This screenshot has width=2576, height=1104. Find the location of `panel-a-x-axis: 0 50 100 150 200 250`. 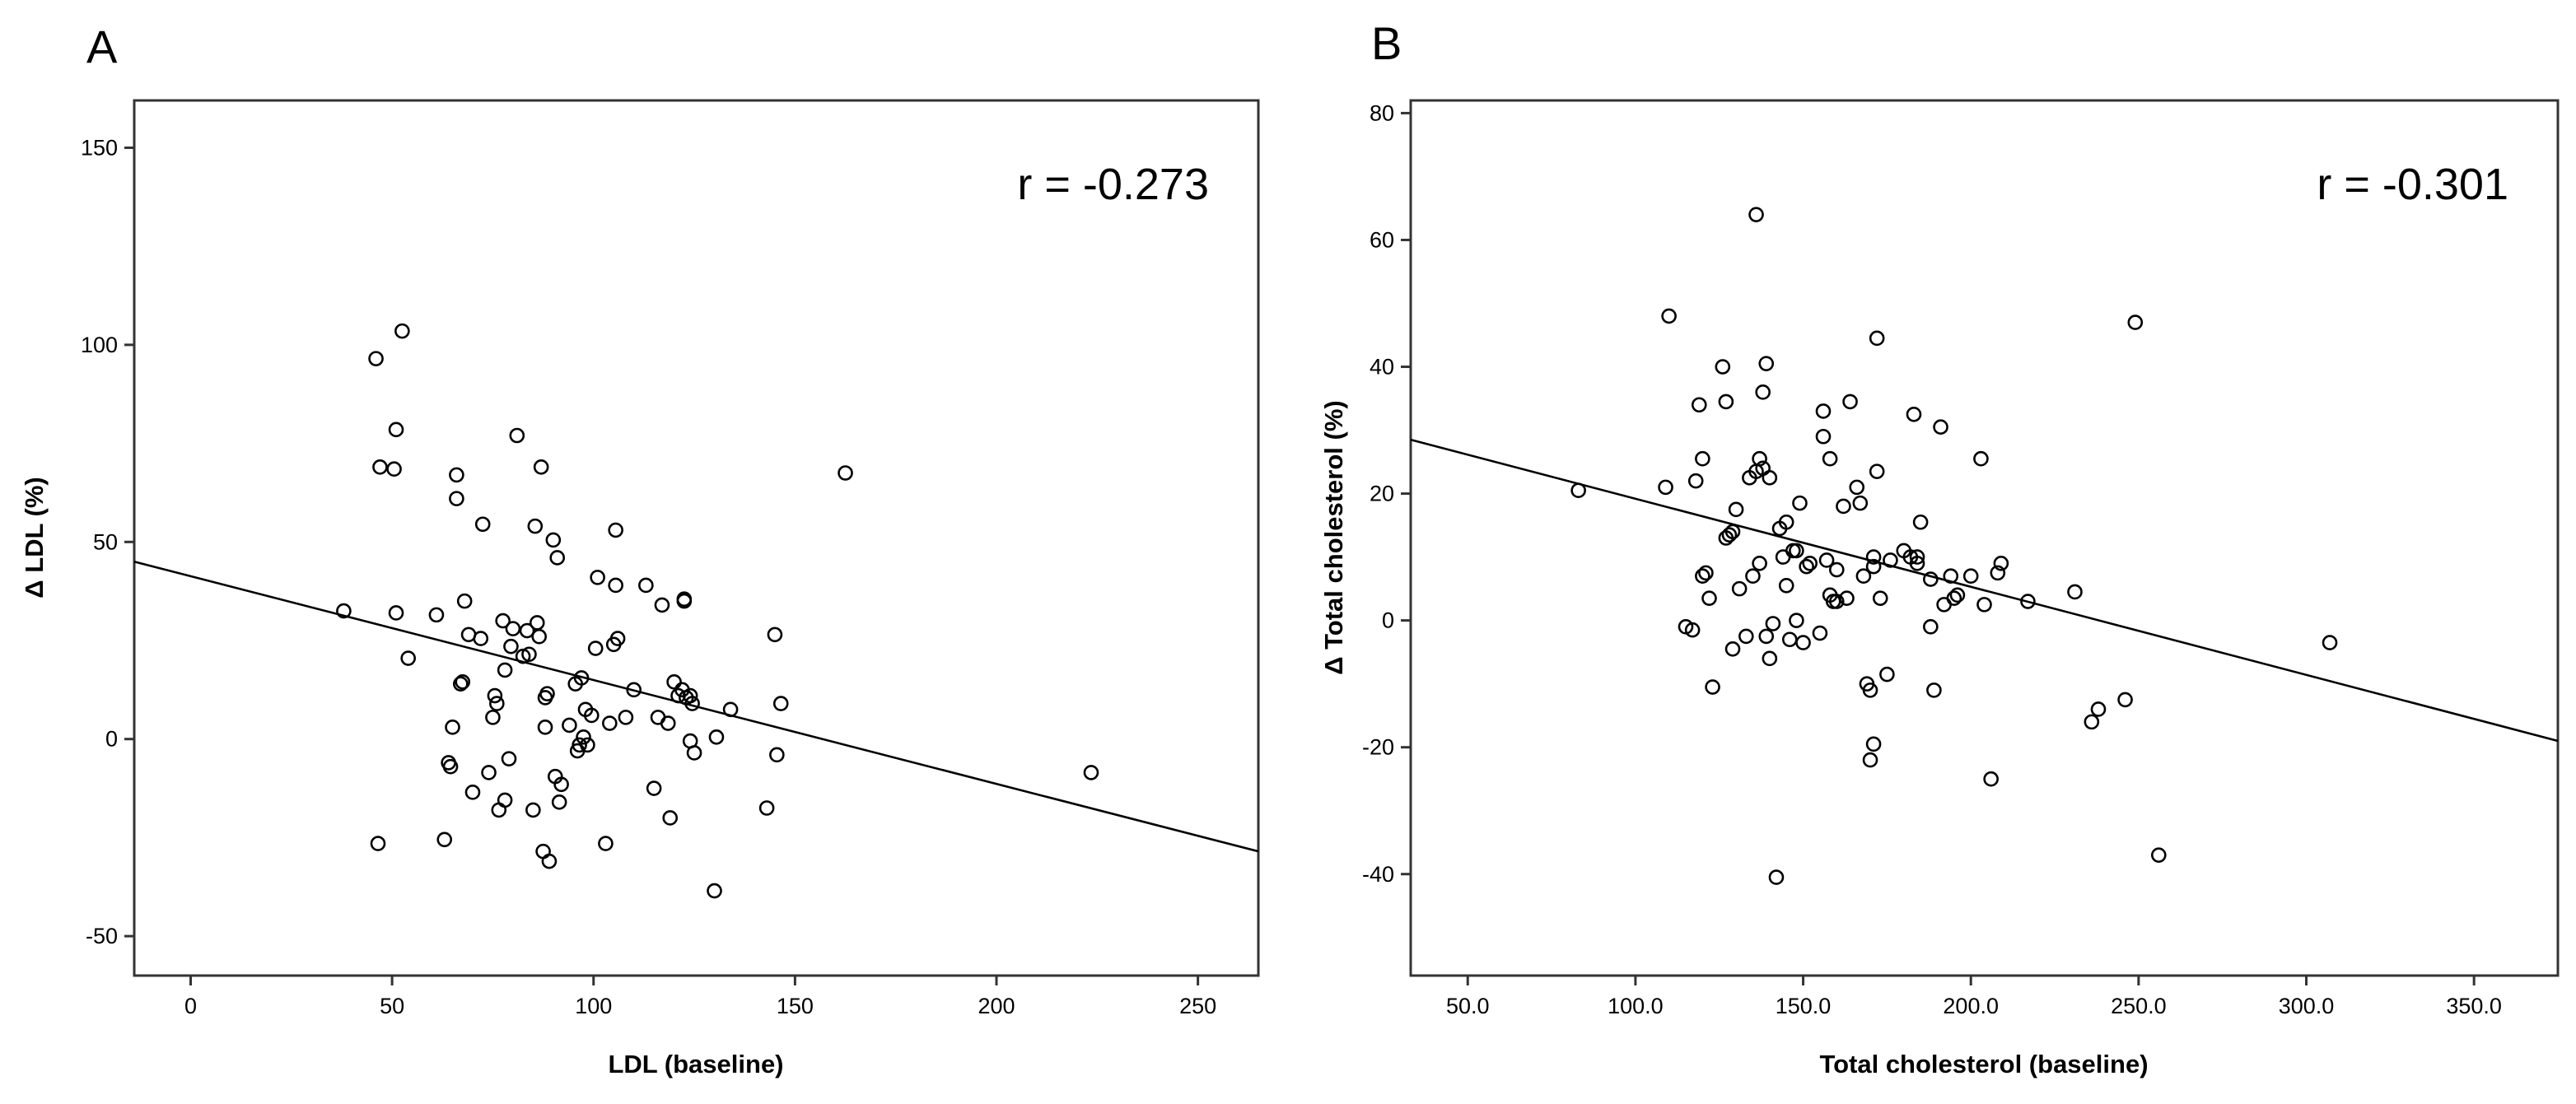

panel-a-x-axis: 0 50 100 150 200 250 is located at coordinates (700, 997).